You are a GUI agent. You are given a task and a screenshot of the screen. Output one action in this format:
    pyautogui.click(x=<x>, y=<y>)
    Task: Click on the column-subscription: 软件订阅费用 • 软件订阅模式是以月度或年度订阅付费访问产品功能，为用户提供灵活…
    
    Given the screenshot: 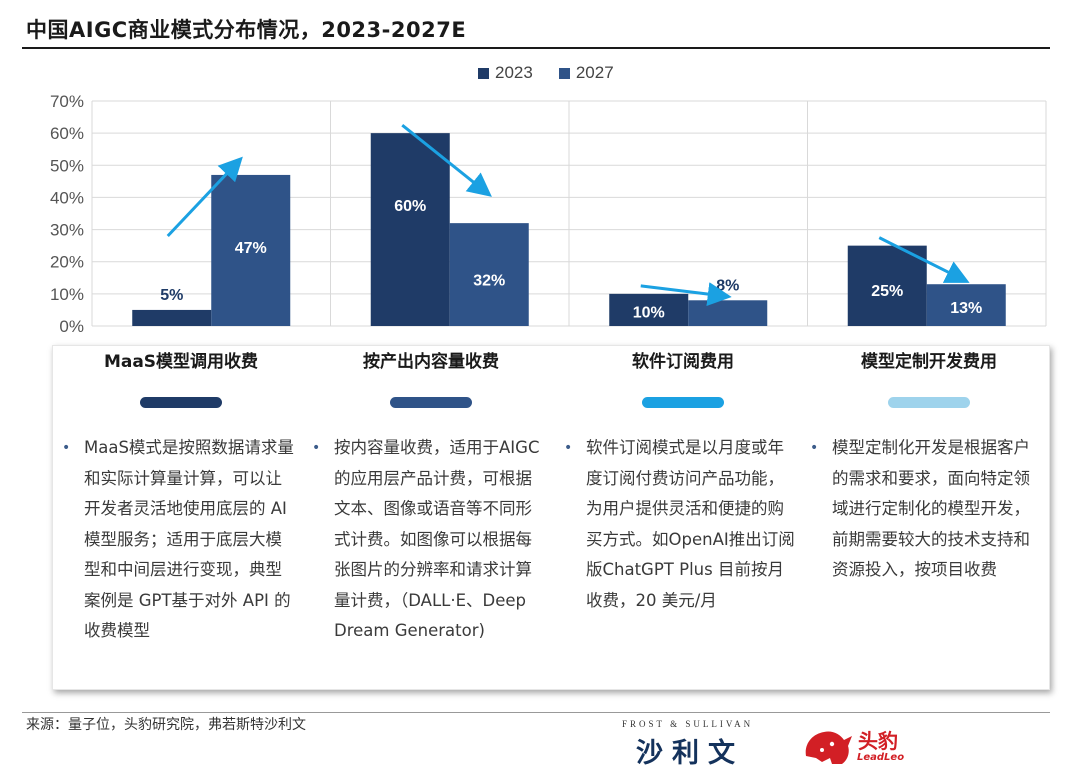 What is the action you would take?
    pyautogui.click(x=683, y=517)
    